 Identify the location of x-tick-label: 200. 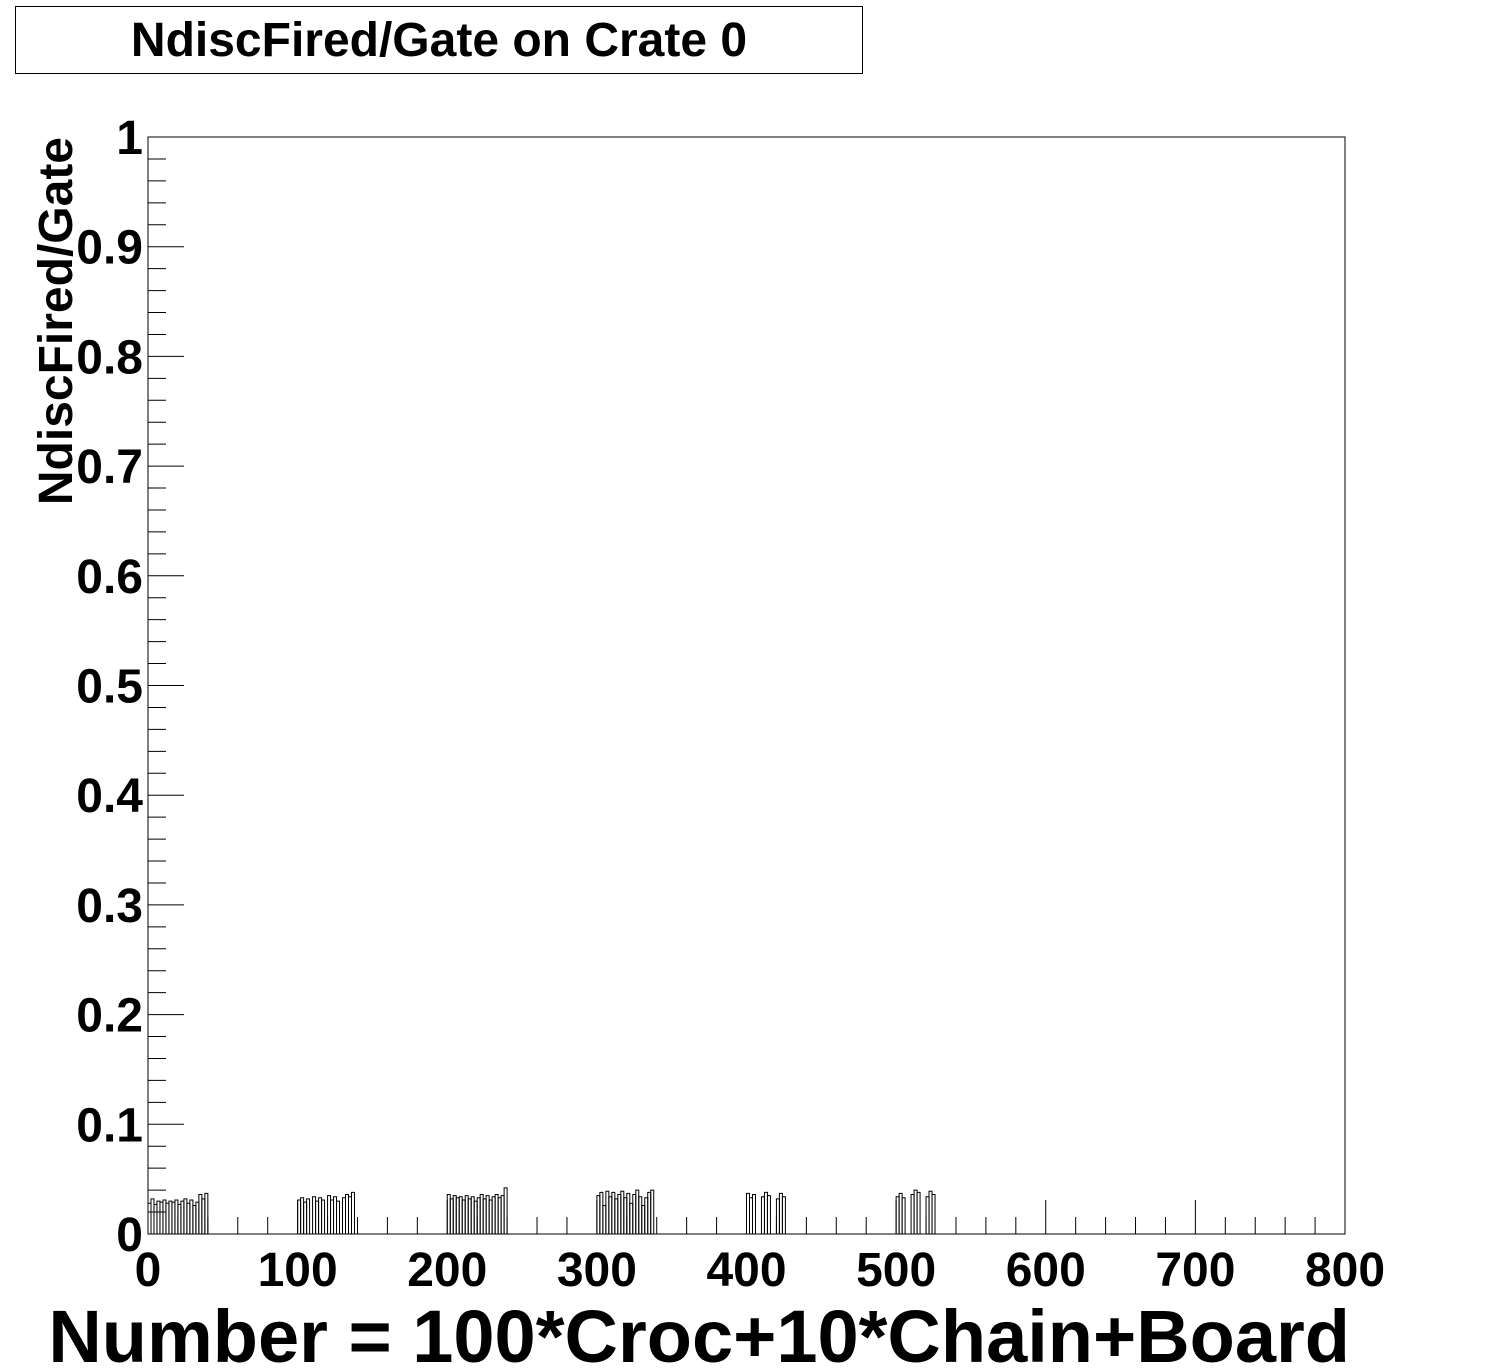
(447, 1270).